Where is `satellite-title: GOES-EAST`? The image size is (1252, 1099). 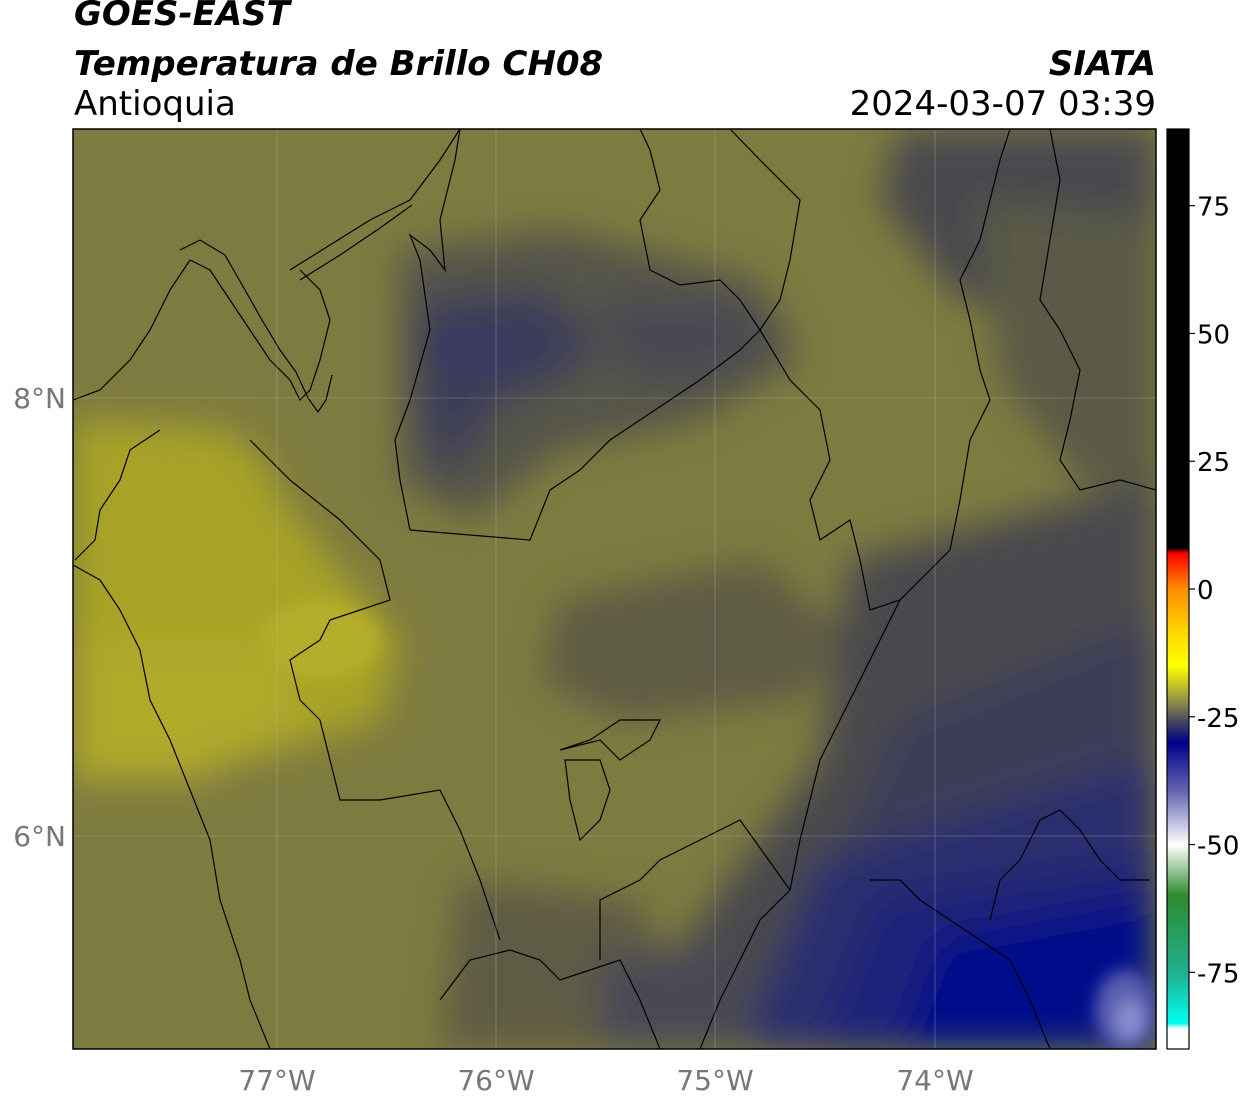
satellite-title: GOES-EAST is located at coordinates (182, 17).